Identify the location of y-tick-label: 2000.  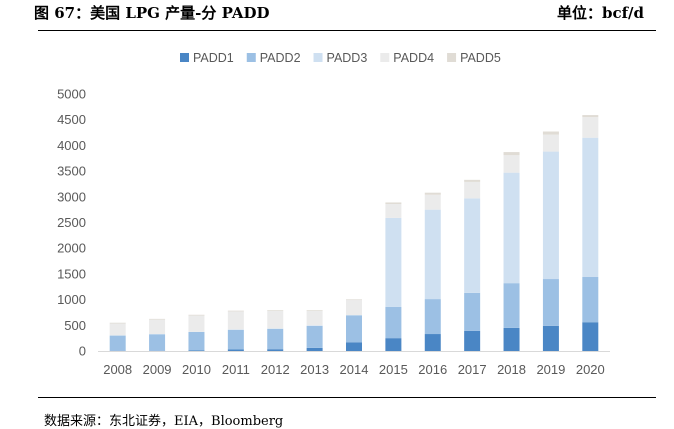
(71, 248).